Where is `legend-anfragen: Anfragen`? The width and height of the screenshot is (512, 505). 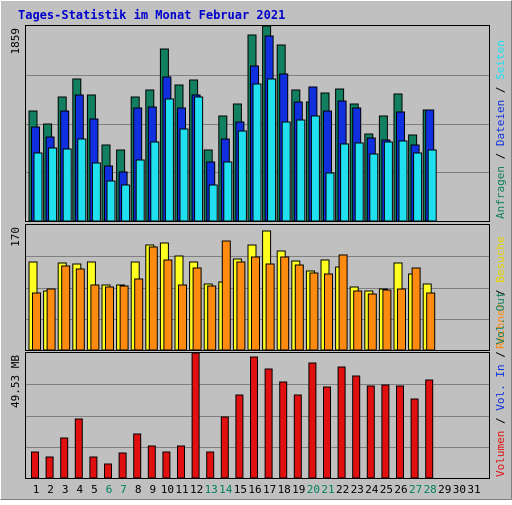
legend-anfragen: Anfragen is located at coordinates (500, 192).